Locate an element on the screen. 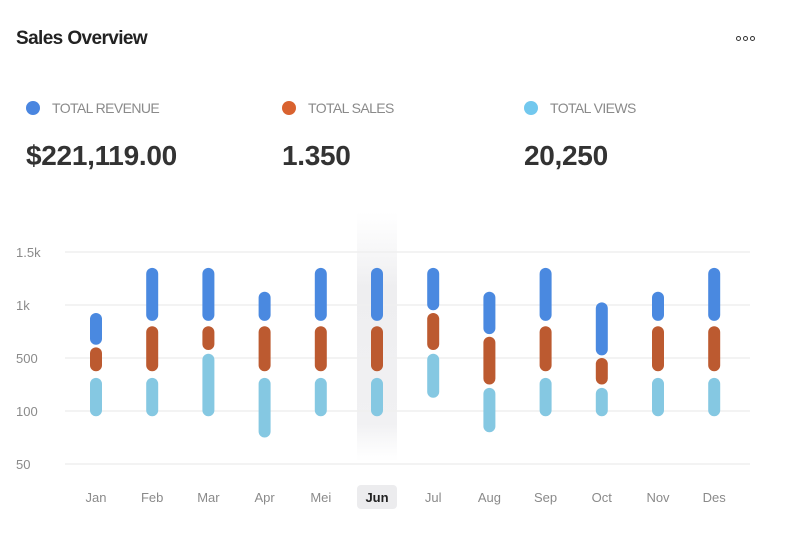 The image size is (787, 536). bar-total-views-mar is located at coordinates (208, 385).